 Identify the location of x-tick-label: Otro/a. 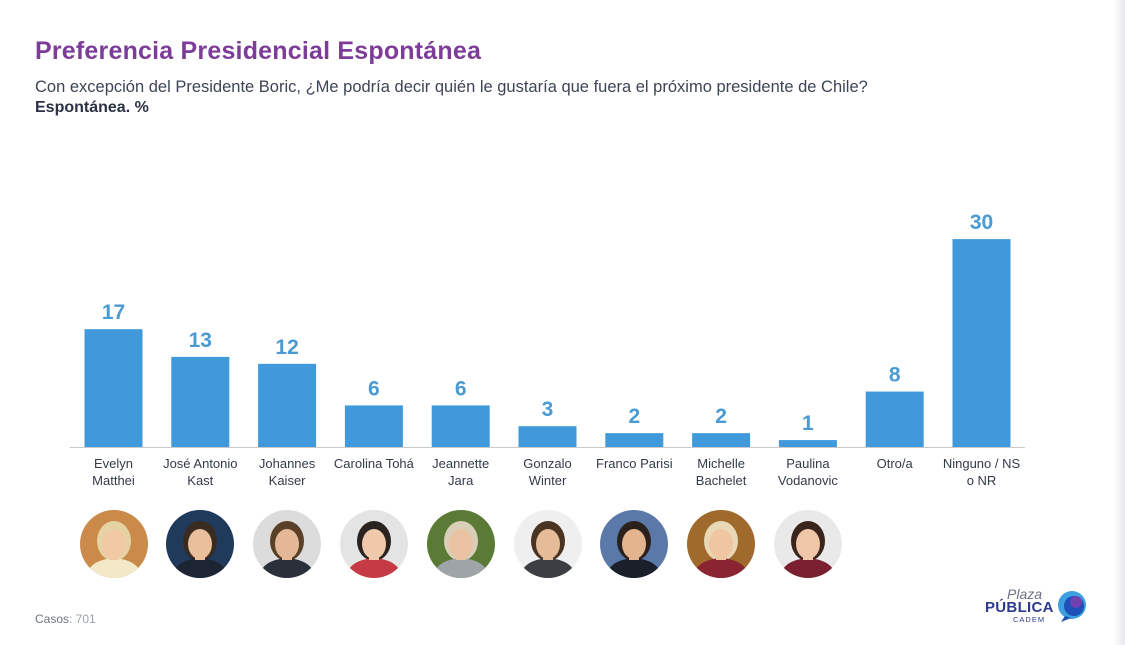
(895, 463).